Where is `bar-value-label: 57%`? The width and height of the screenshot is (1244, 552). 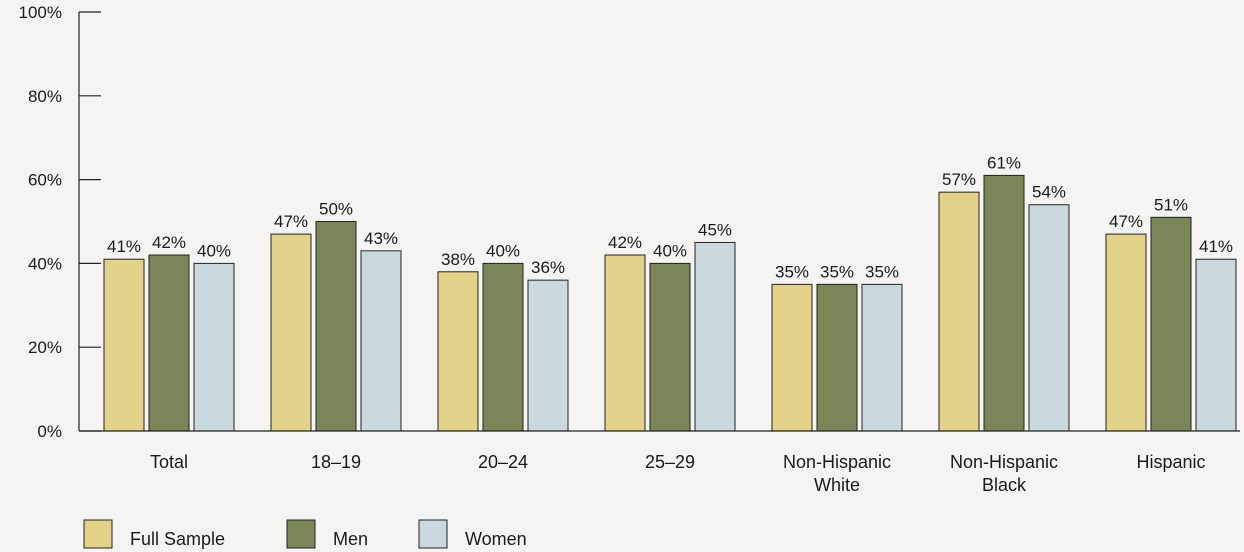
bar-value-label: 57% is located at coordinates (959, 179).